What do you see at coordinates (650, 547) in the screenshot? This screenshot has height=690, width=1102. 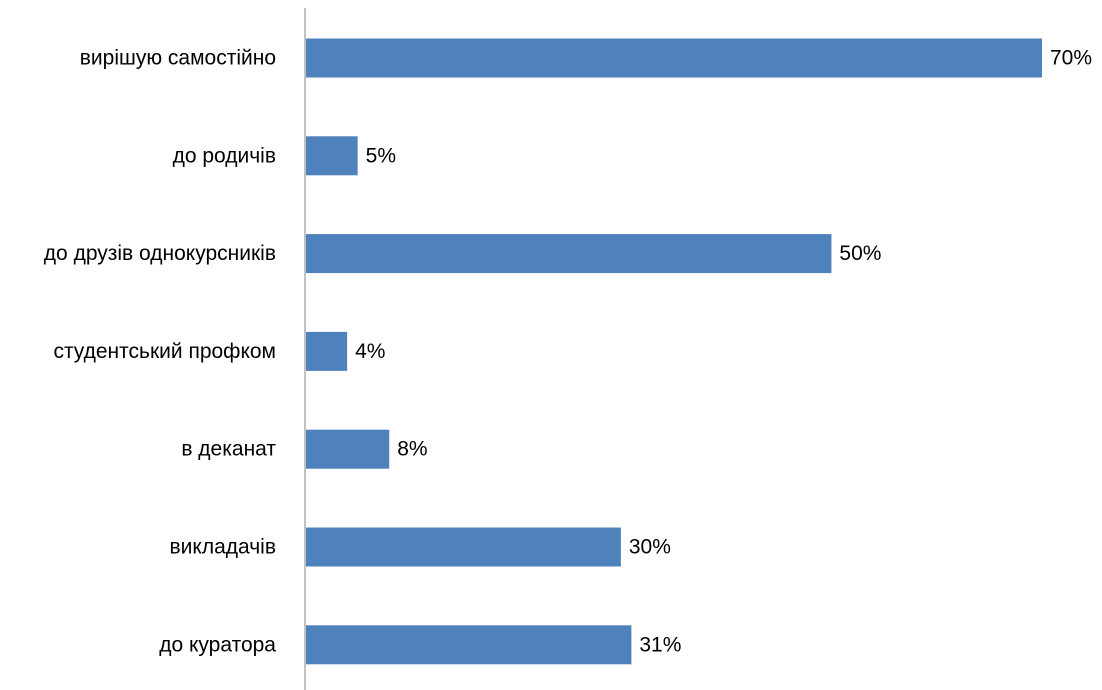 I see `value-label-6: 30%` at bounding box center [650, 547].